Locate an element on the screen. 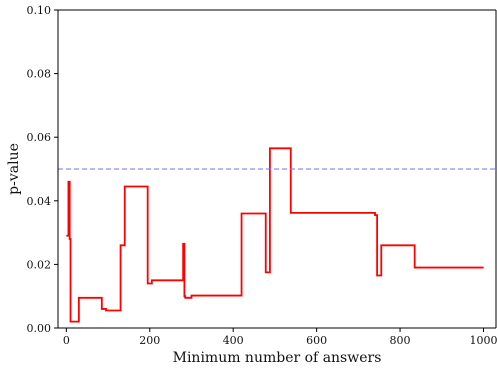  y-axis-title: p-value is located at coordinates (14, 169).